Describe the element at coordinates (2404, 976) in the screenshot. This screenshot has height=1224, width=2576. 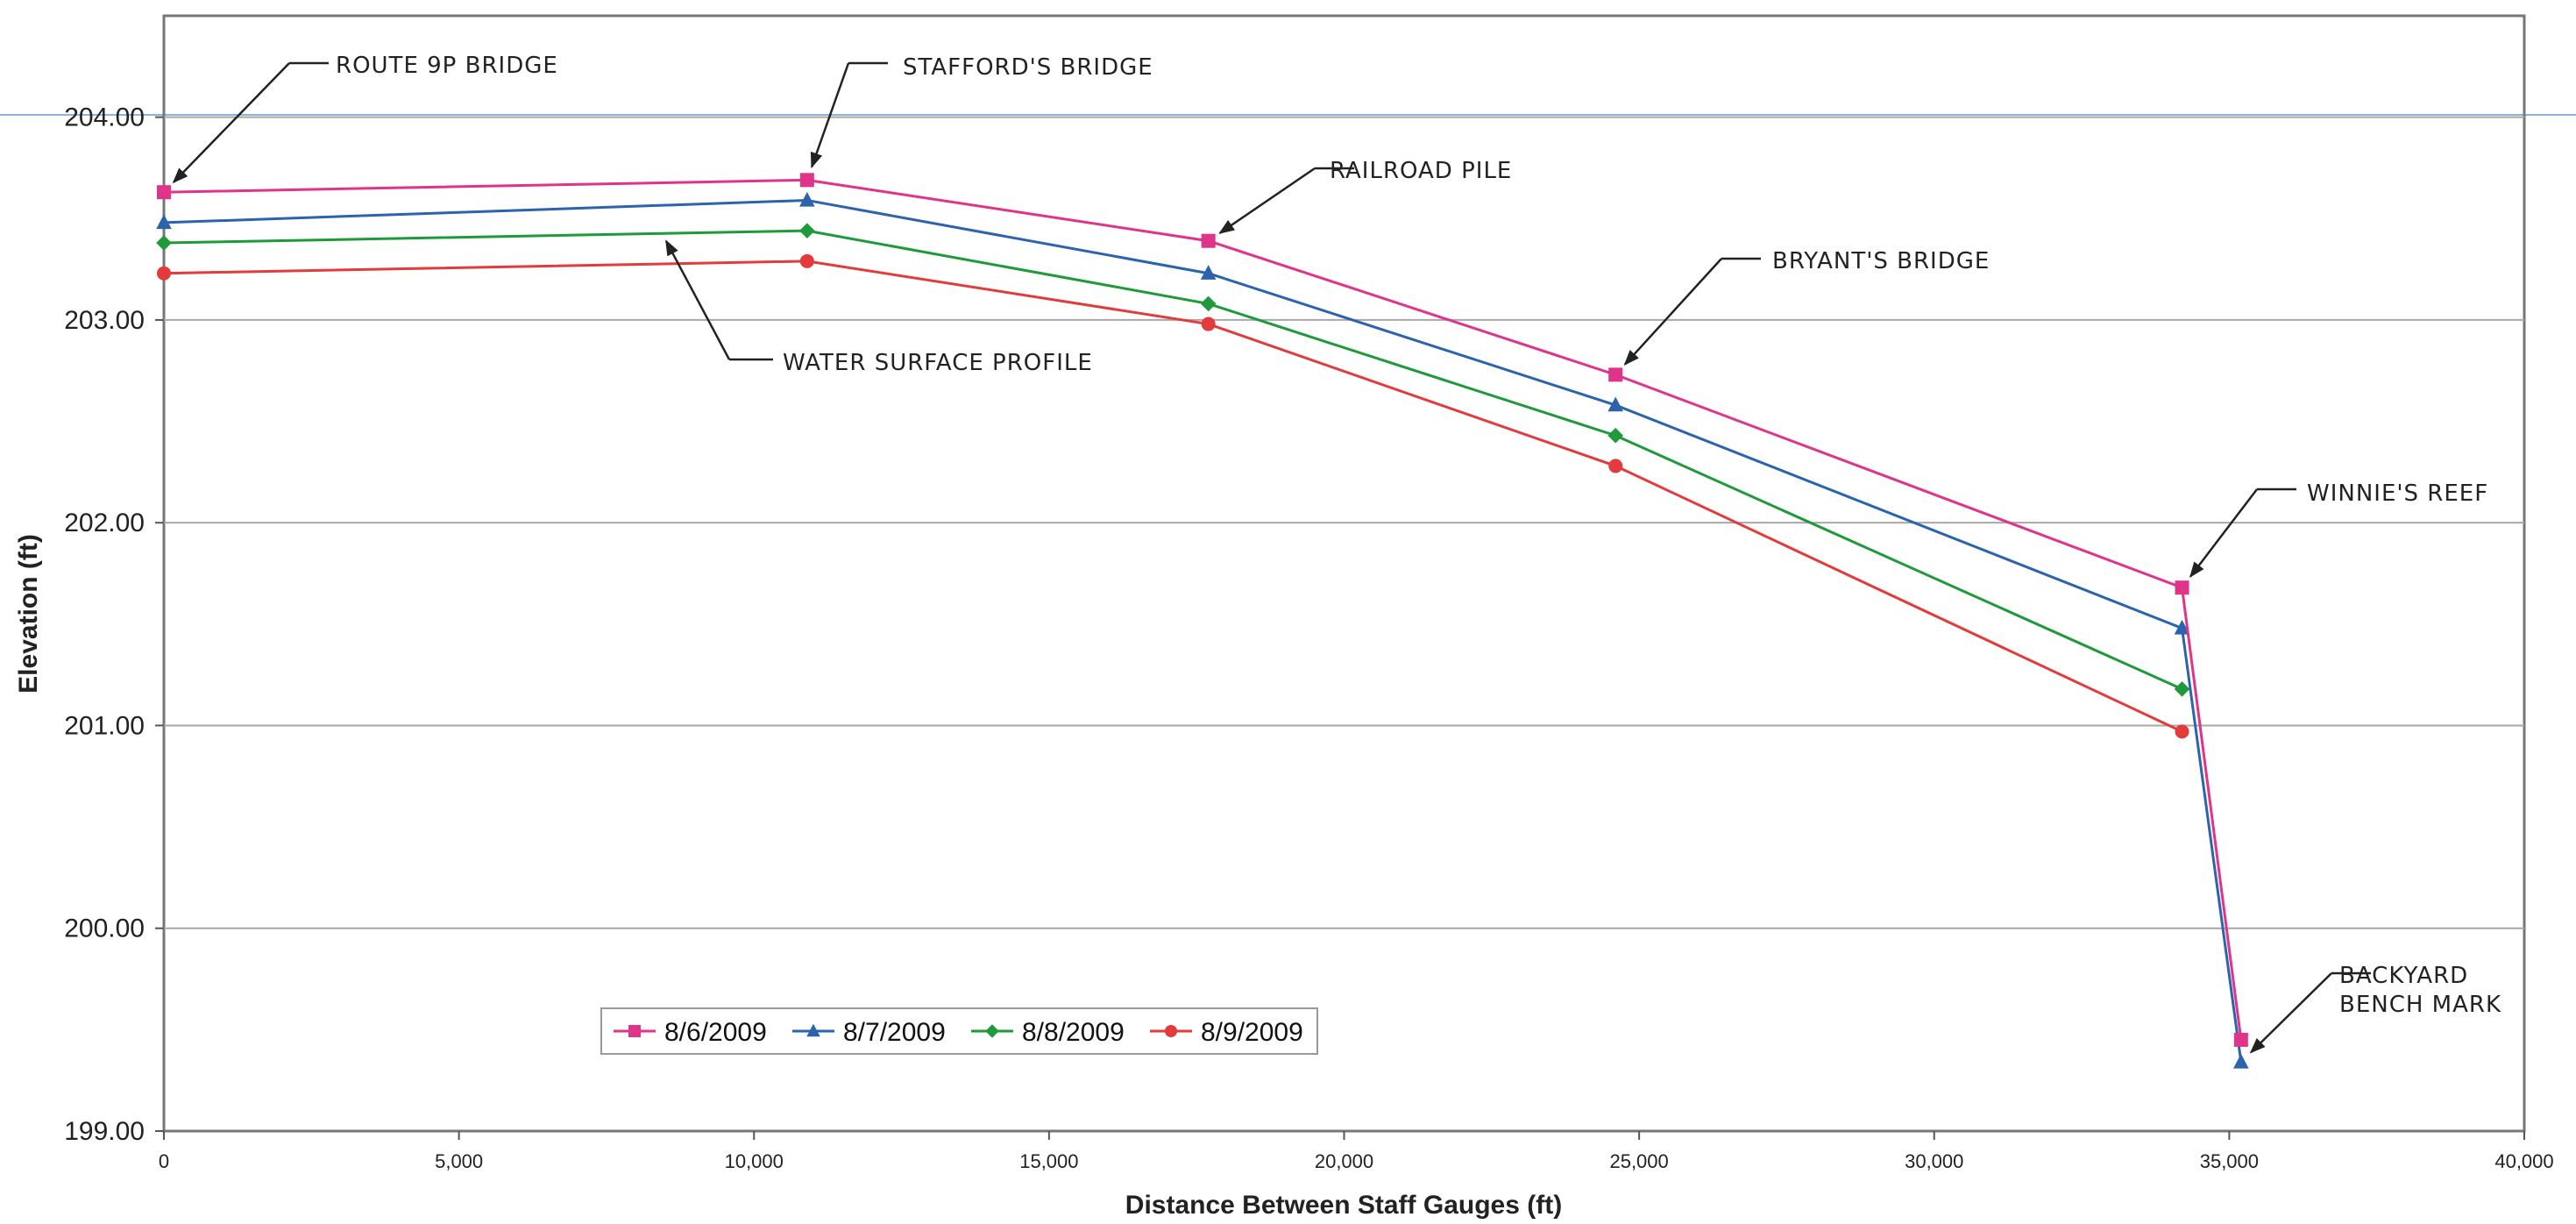
I see `annotation-label: BACKYARD` at that location.